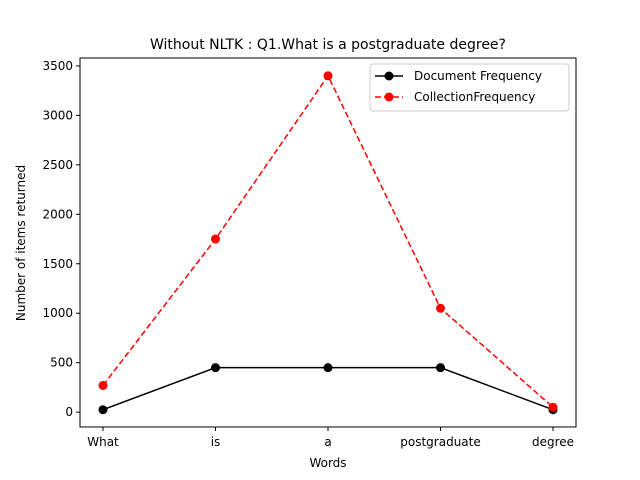 This screenshot has height=480, width=640. Describe the element at coordinates (327, 442) in the screenshot. I see `x-tick-label: a` at that location.